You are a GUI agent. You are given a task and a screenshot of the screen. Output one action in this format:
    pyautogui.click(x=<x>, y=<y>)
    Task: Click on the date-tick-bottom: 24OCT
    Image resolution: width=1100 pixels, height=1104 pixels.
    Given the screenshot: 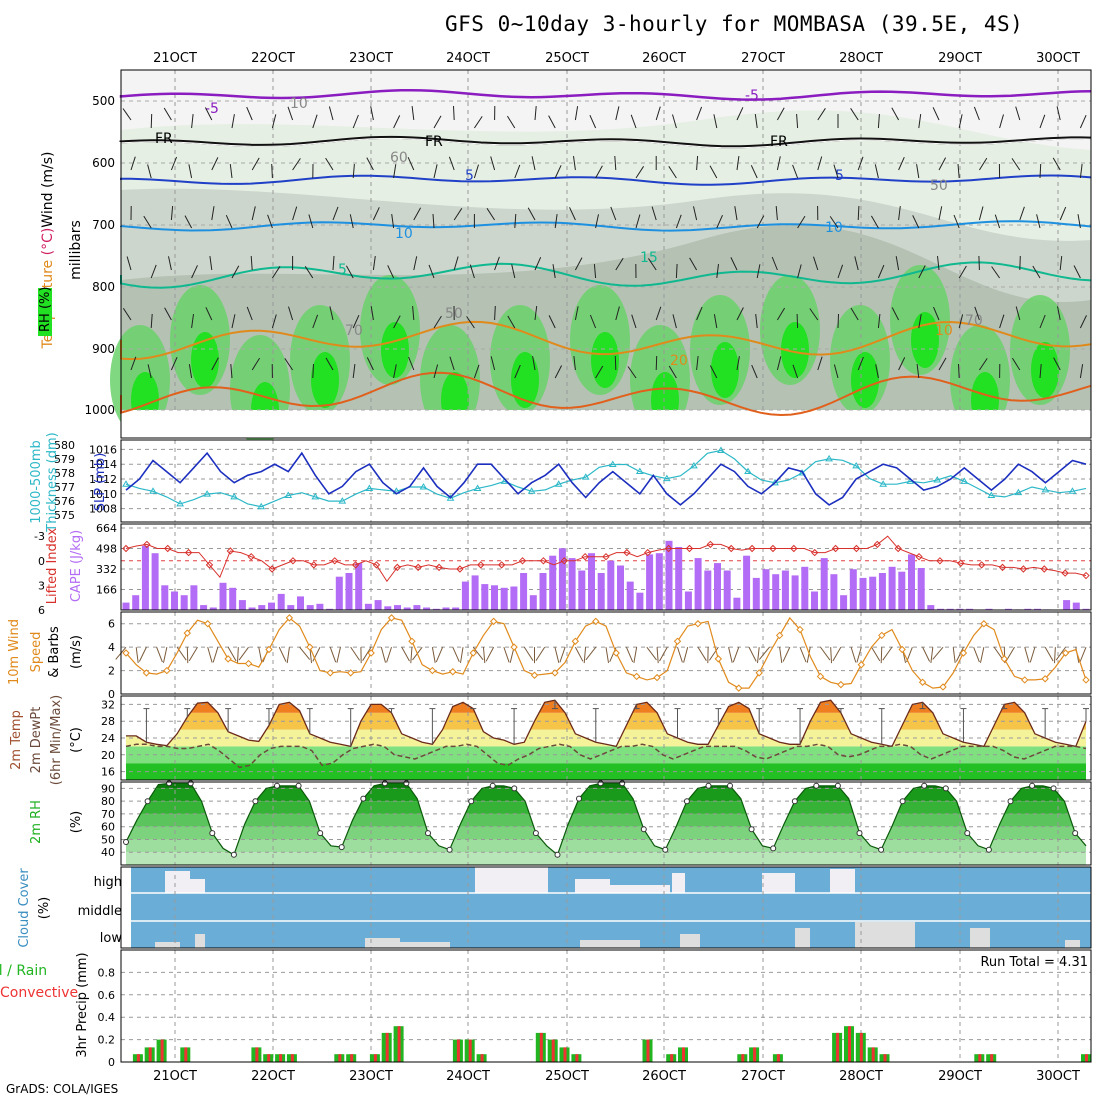 What is the action you would take?
    pyautogui.click(x=468, y=1076)
    